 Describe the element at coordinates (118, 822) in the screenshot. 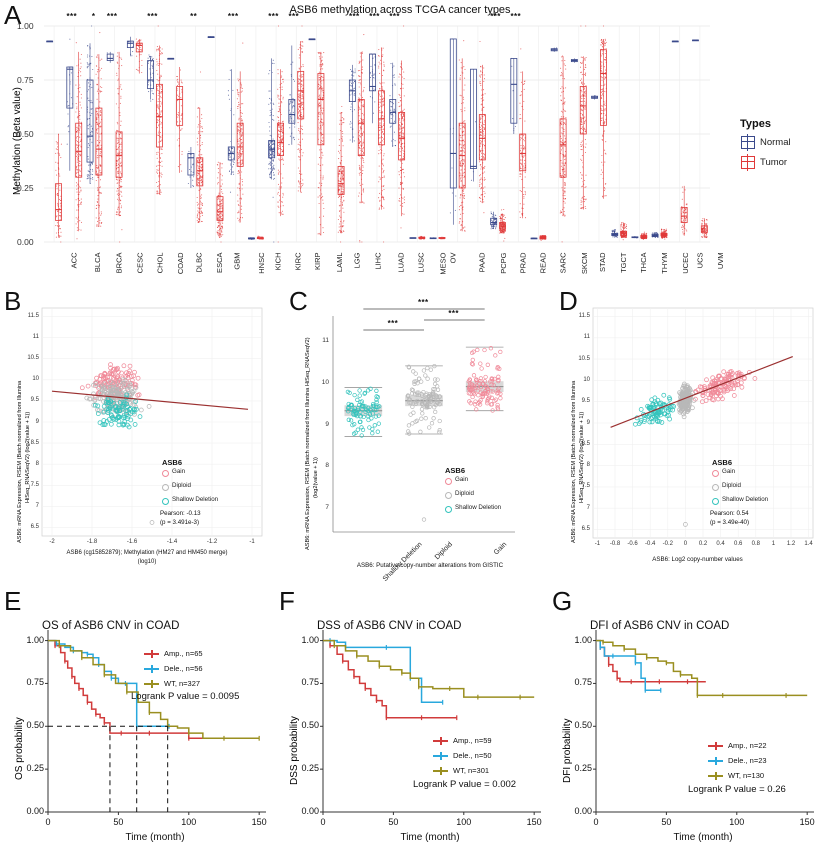

I see `panel-e-xtick: 50` at that location.